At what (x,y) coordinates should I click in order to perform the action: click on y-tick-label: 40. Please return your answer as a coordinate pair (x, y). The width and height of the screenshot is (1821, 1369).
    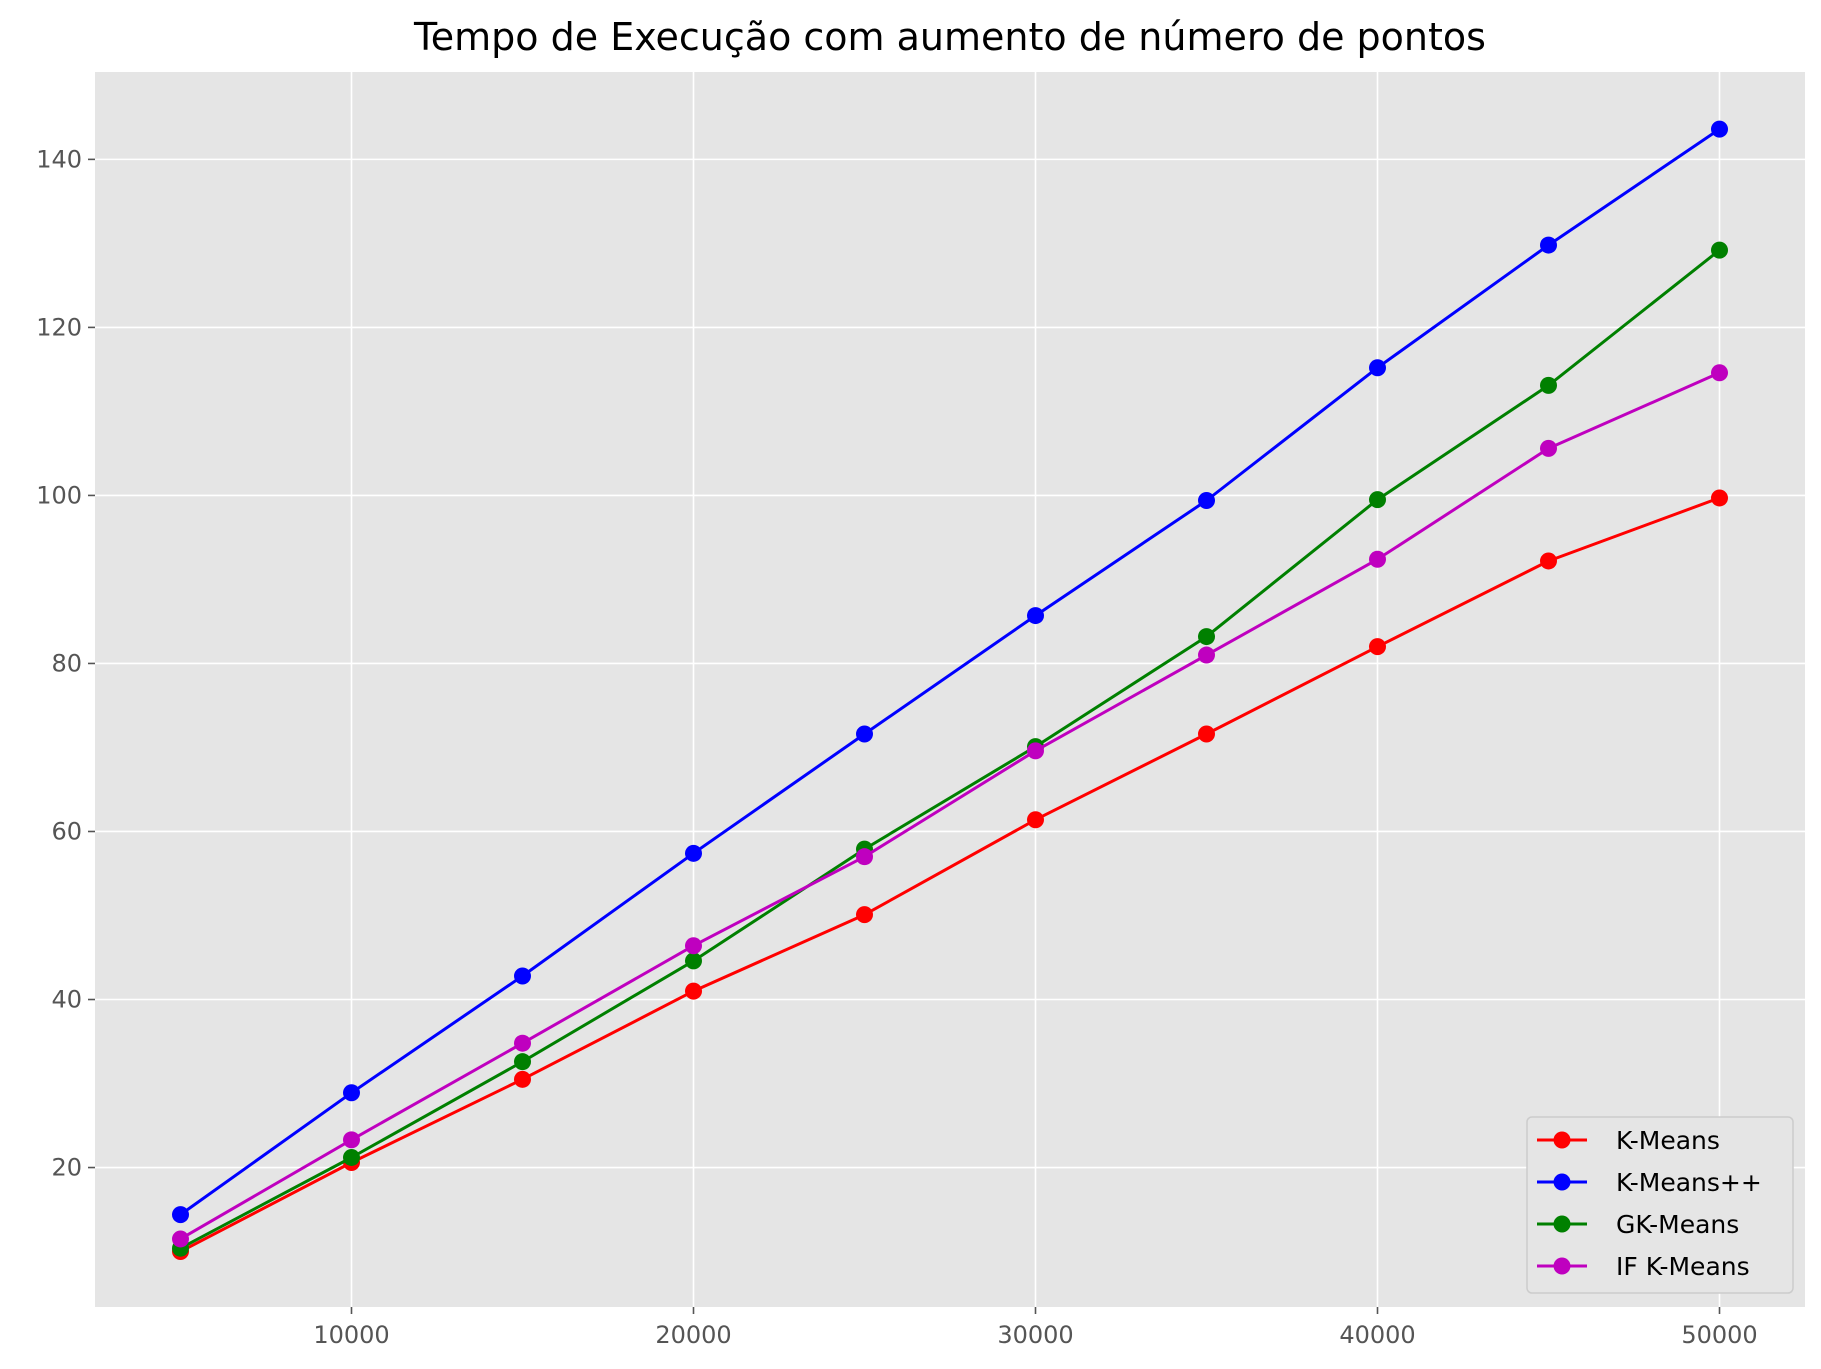
    Looking at the image, I should click on (66, 1000).